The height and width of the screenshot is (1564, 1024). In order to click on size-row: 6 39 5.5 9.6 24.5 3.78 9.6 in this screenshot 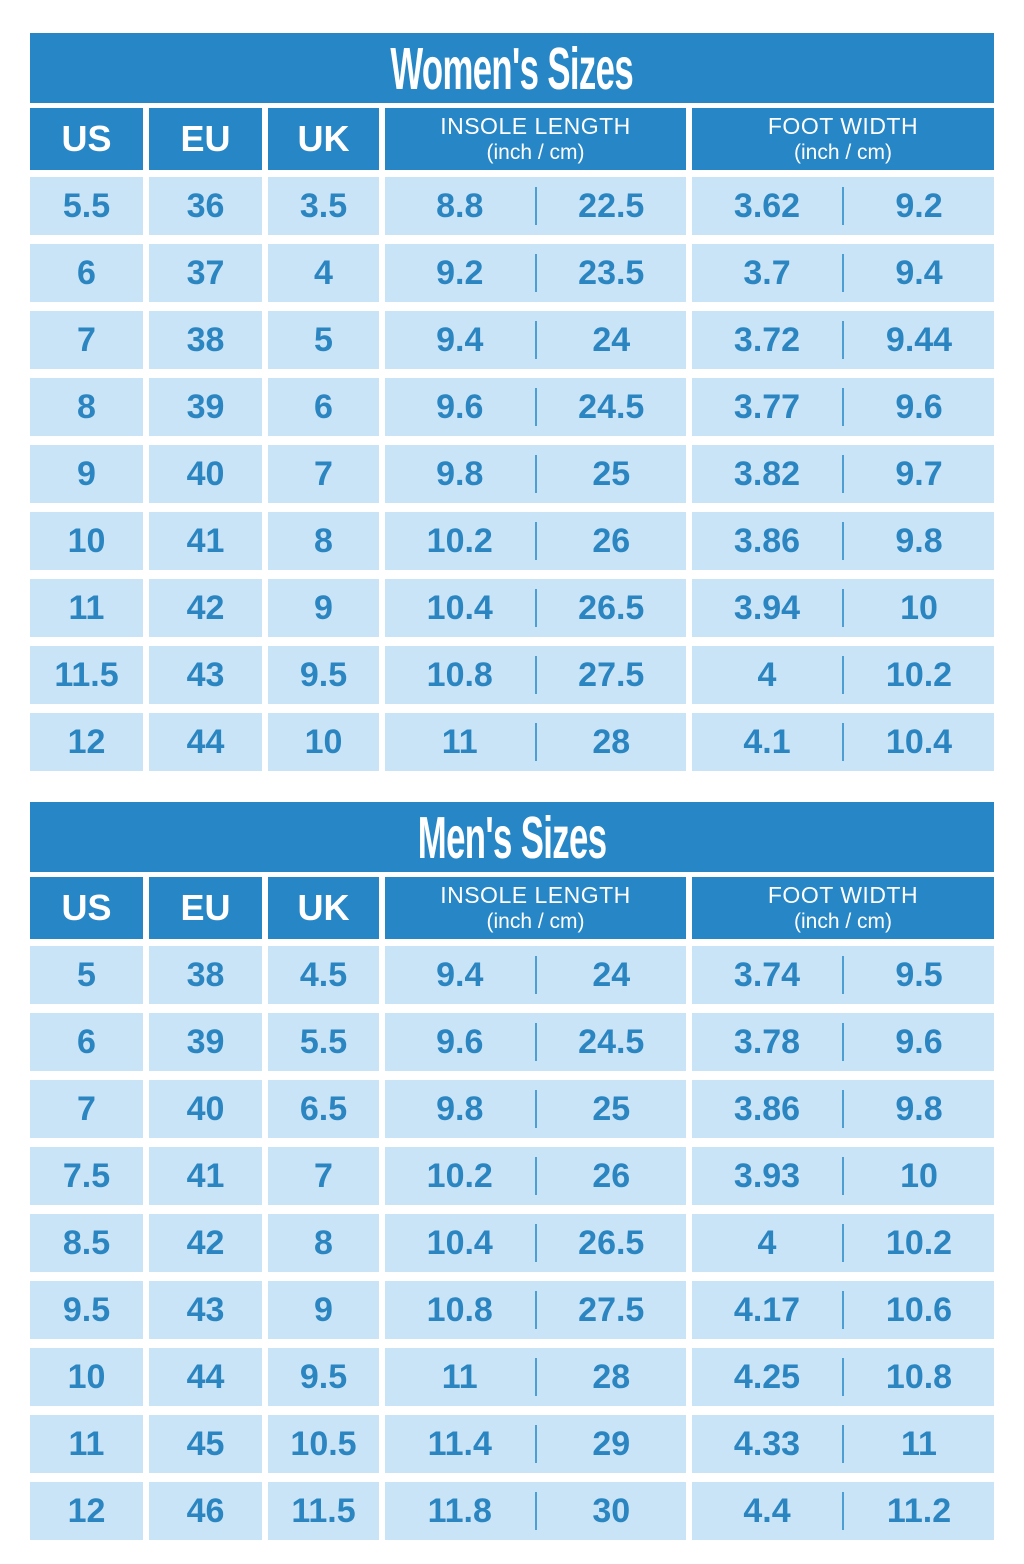, I will do `click(512, 1042)`.